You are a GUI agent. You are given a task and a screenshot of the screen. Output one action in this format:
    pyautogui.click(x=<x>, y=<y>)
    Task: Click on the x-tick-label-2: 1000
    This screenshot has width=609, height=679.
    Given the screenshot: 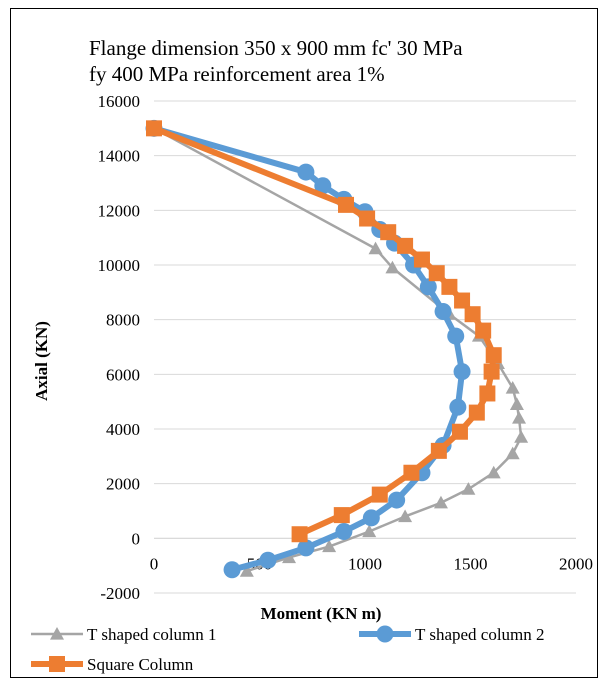 What is the action you would take?
    pyautogui.click(x=365, y=563)
    